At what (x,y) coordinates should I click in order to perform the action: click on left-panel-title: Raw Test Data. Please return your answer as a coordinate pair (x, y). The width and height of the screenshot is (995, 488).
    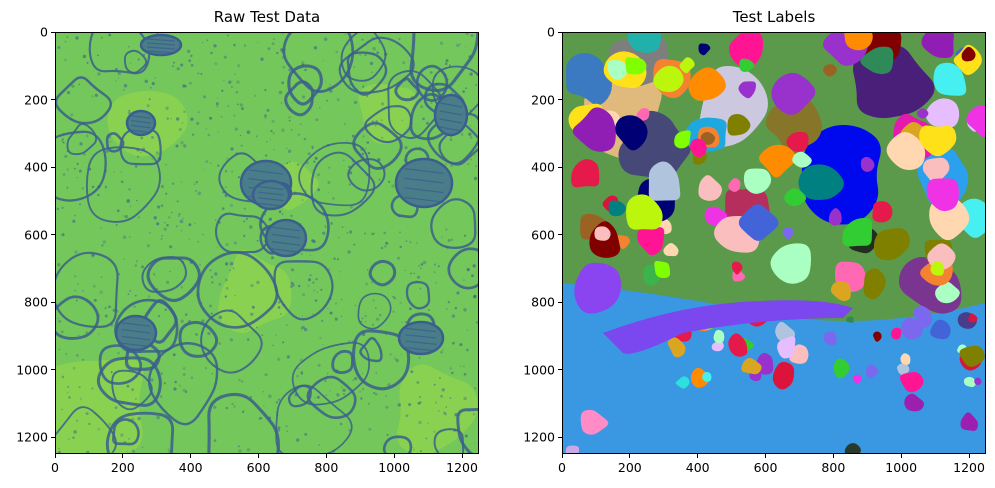
    Looking at the image, I should click on (267, 17).